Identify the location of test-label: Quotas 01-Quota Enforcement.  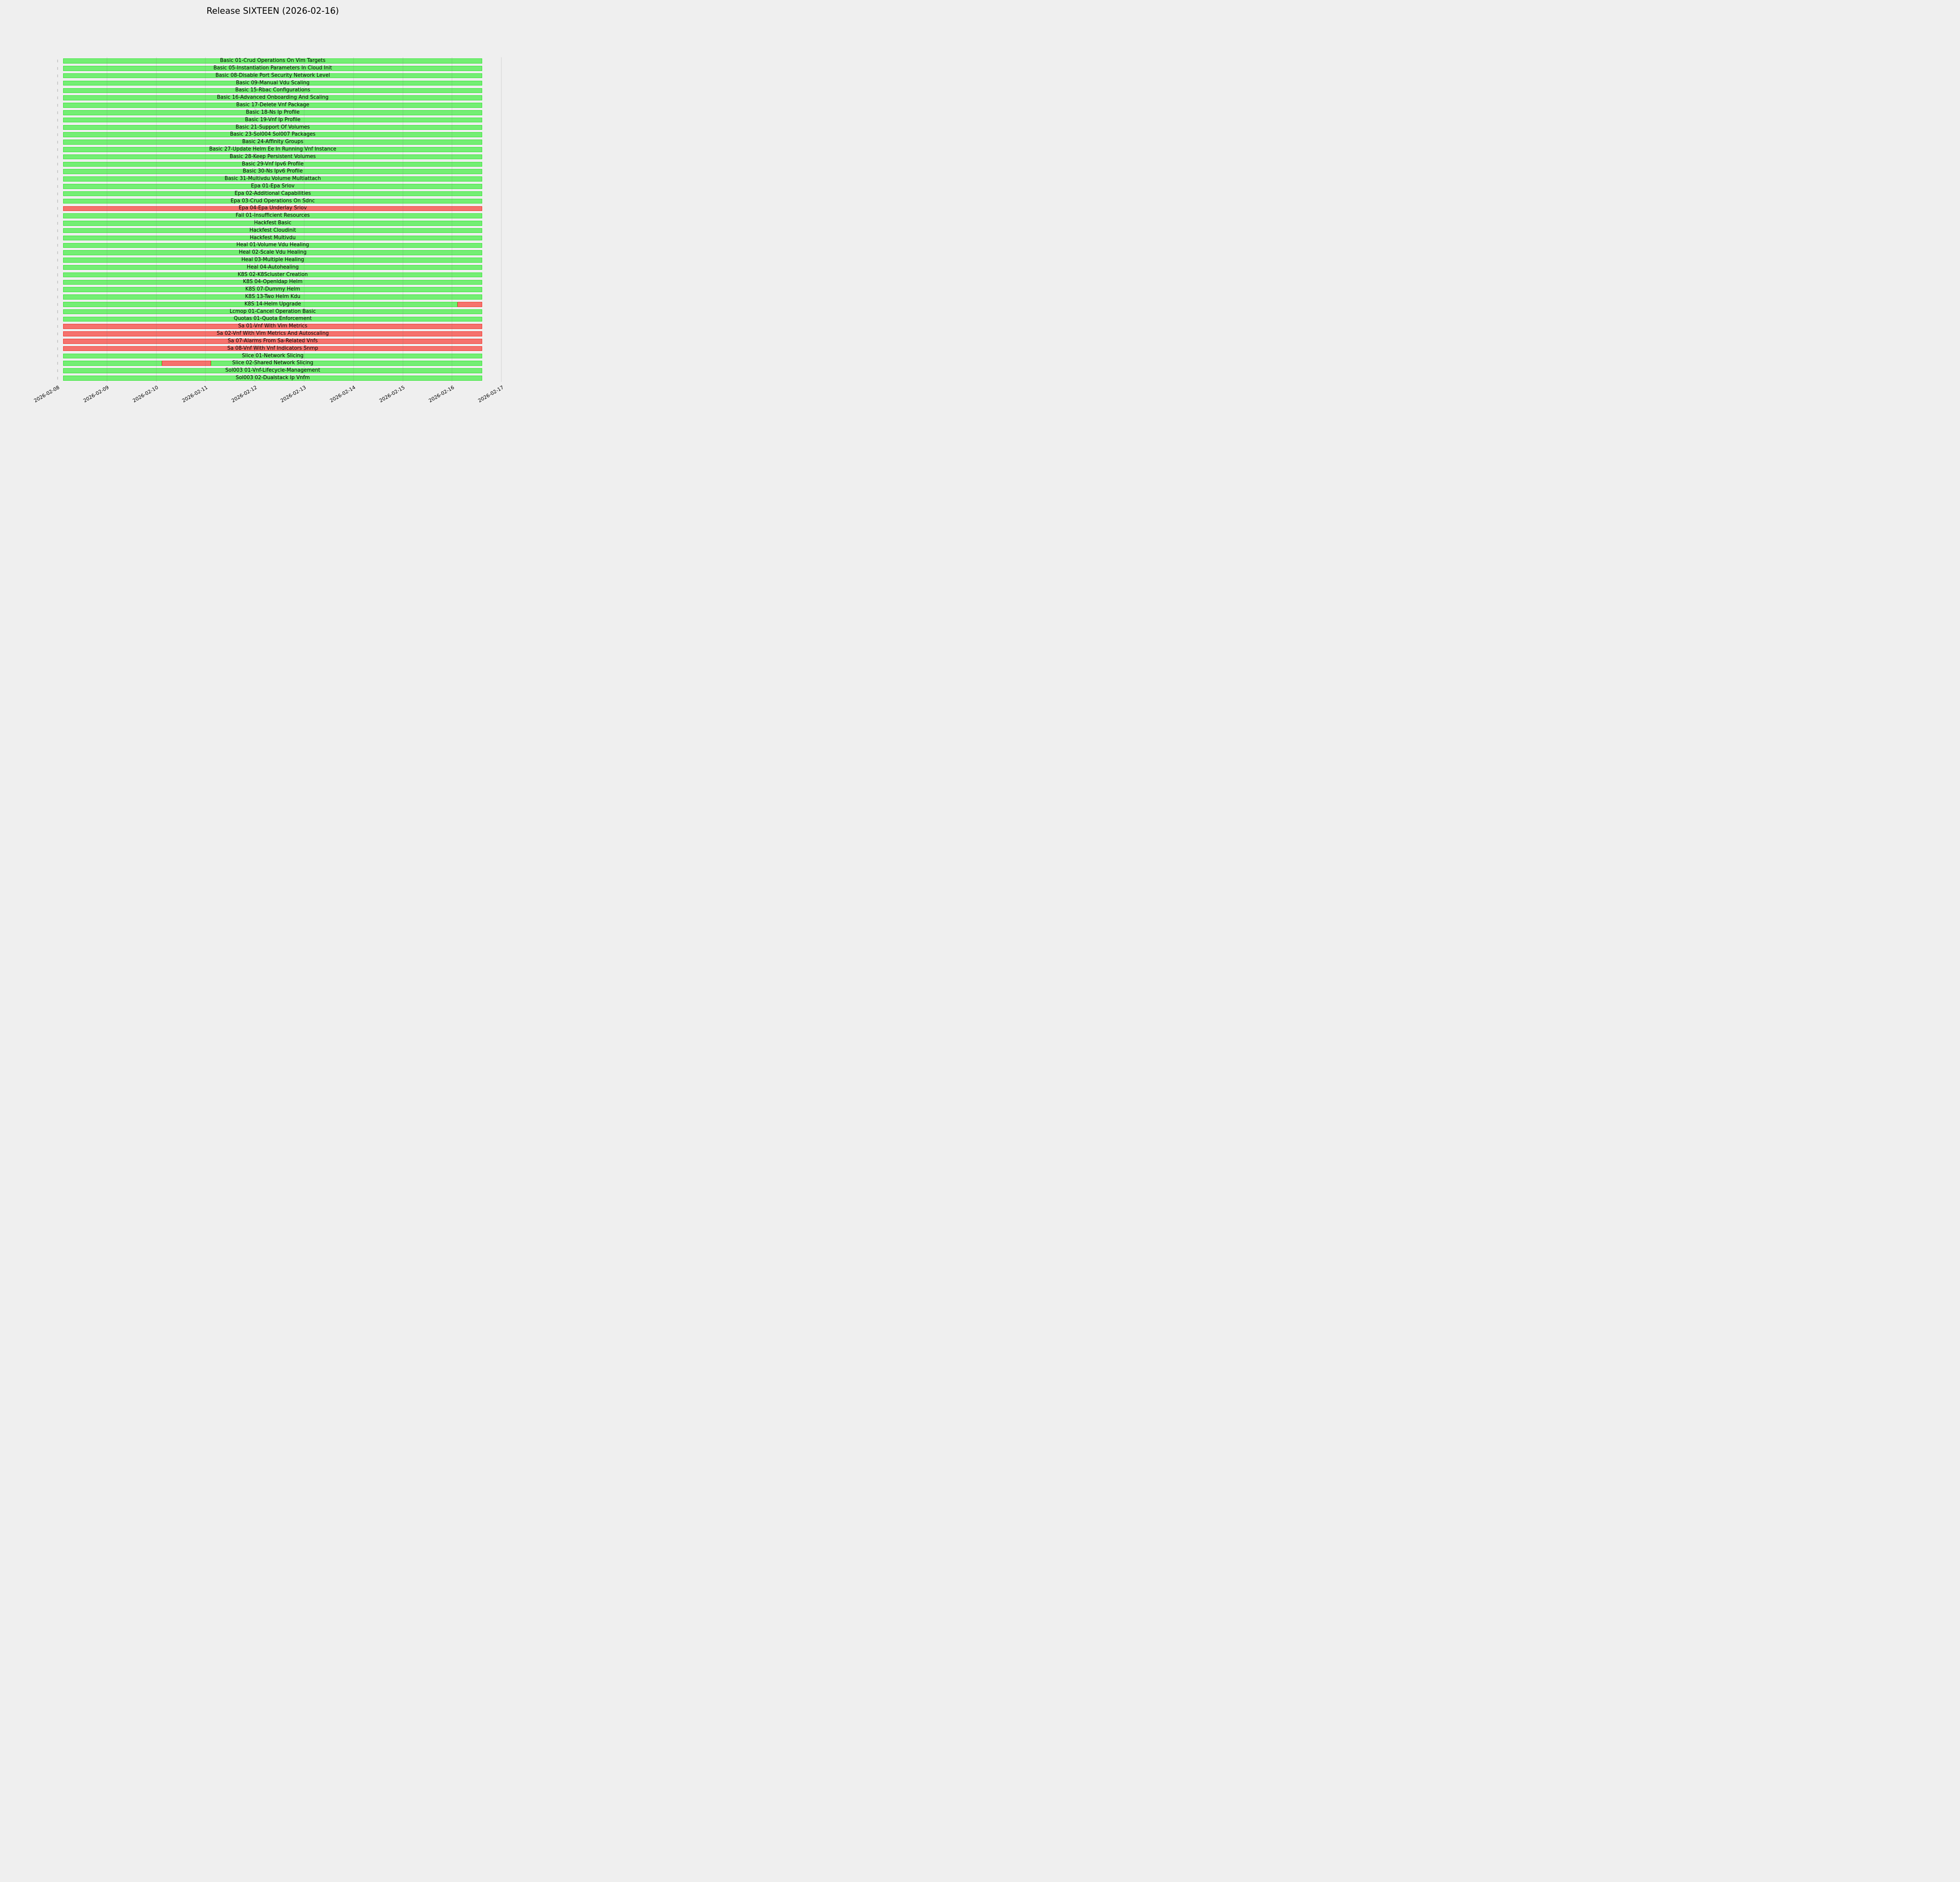
(273, 319).